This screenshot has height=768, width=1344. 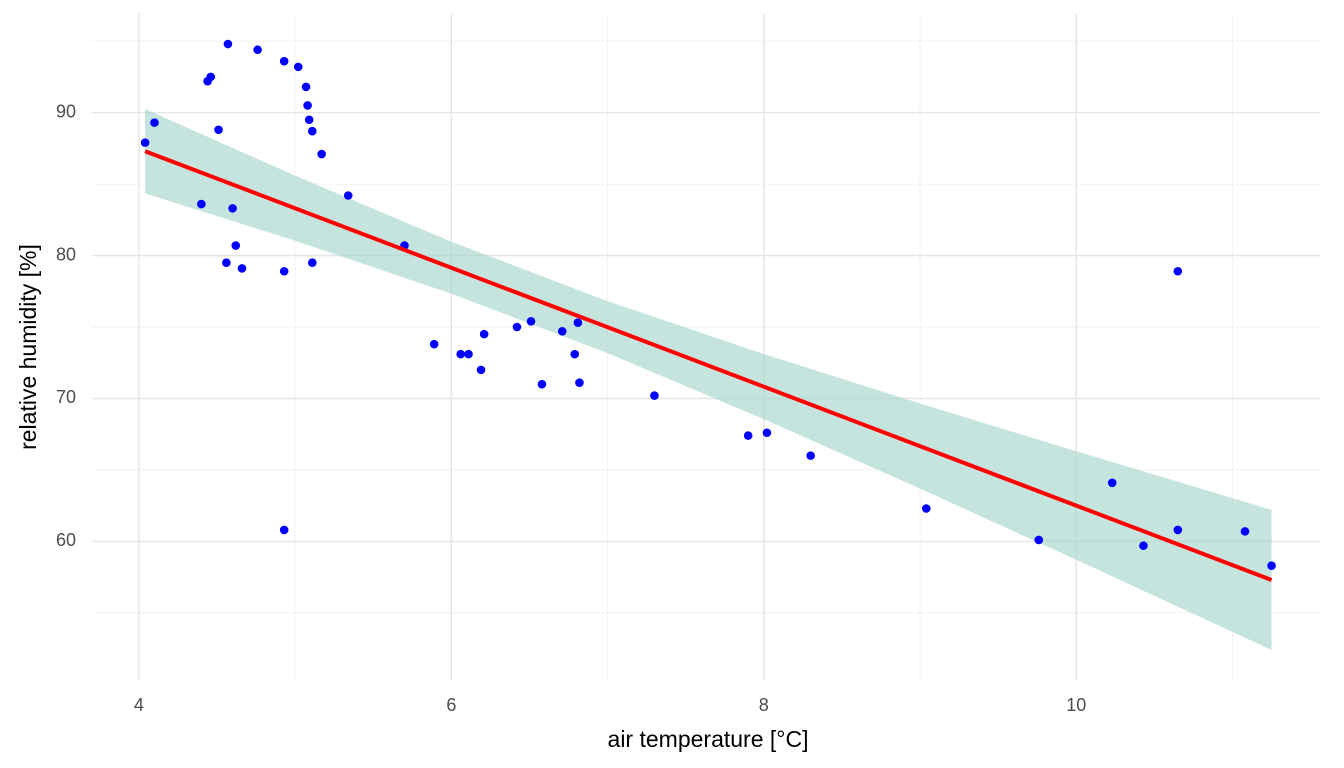 What do you see at coordinates (66, 111) in the screenshot?
I see `y-tick-label: 90` at bounding box center [66, 111].